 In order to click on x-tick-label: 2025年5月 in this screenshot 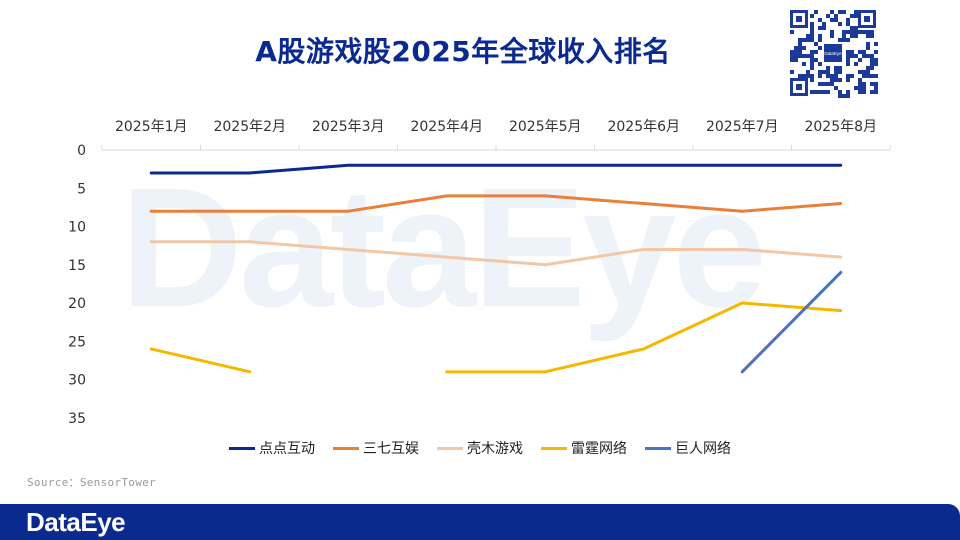, I will do `click(545, 127)`.